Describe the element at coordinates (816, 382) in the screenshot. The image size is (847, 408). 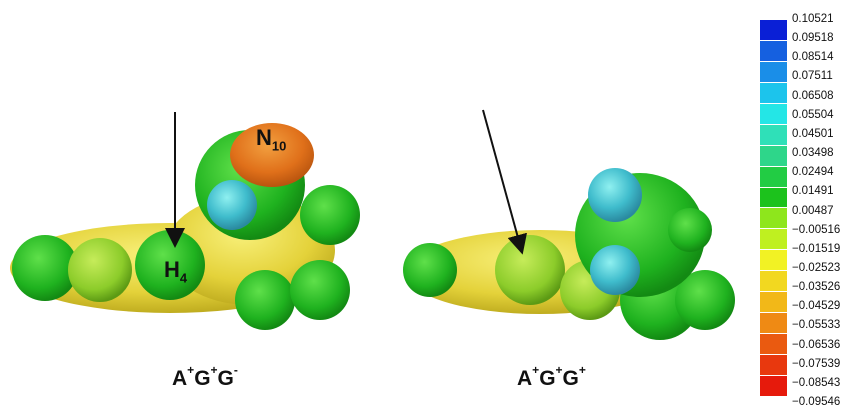
I see `colorbar-tick-label: −0.08543` at that location.